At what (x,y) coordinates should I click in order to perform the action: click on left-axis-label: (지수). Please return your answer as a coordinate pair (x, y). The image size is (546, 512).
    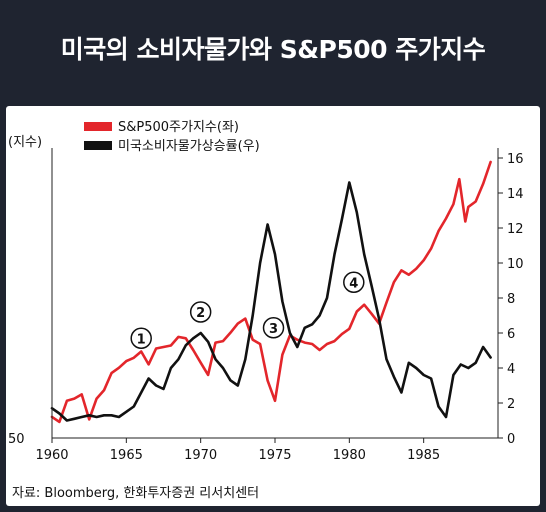
    Looking at the image, I should click on (25, 142).